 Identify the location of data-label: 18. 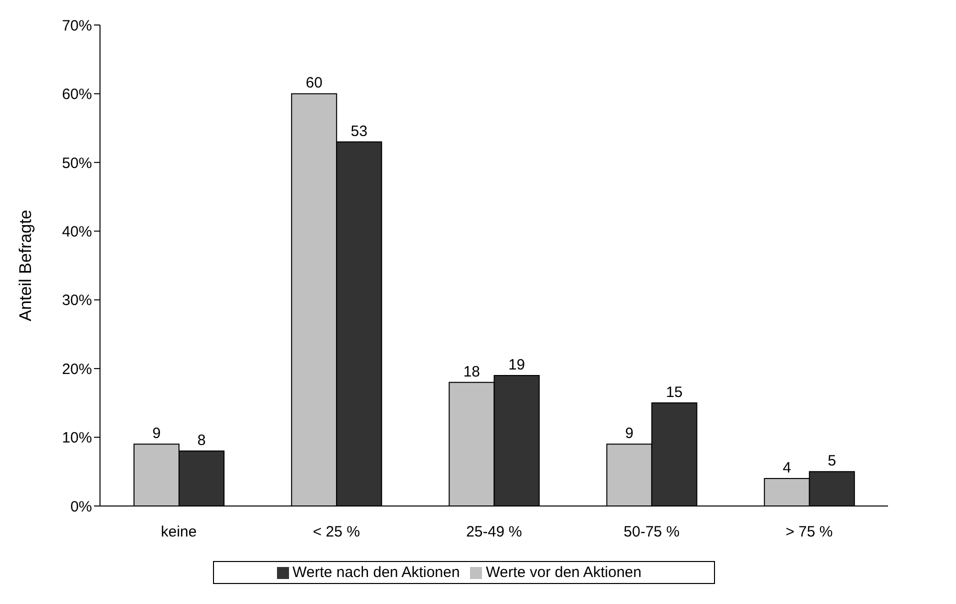
(471, 371).